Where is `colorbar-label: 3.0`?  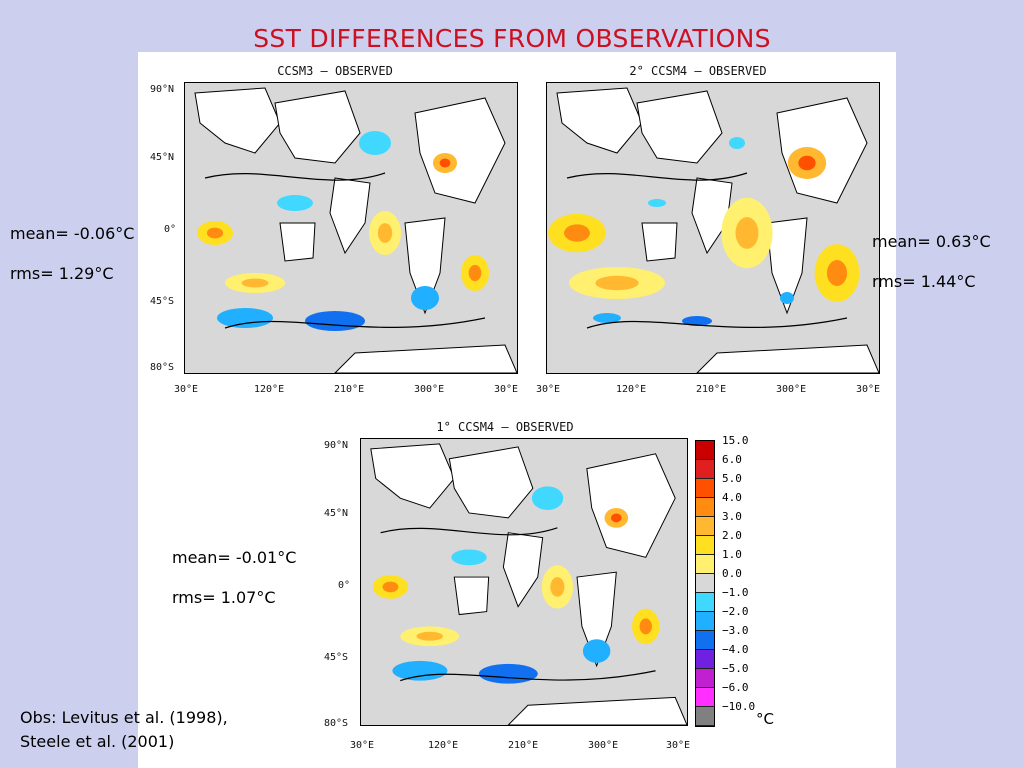
colorbar-label: 3.0 is located at coordinates (732, 516).